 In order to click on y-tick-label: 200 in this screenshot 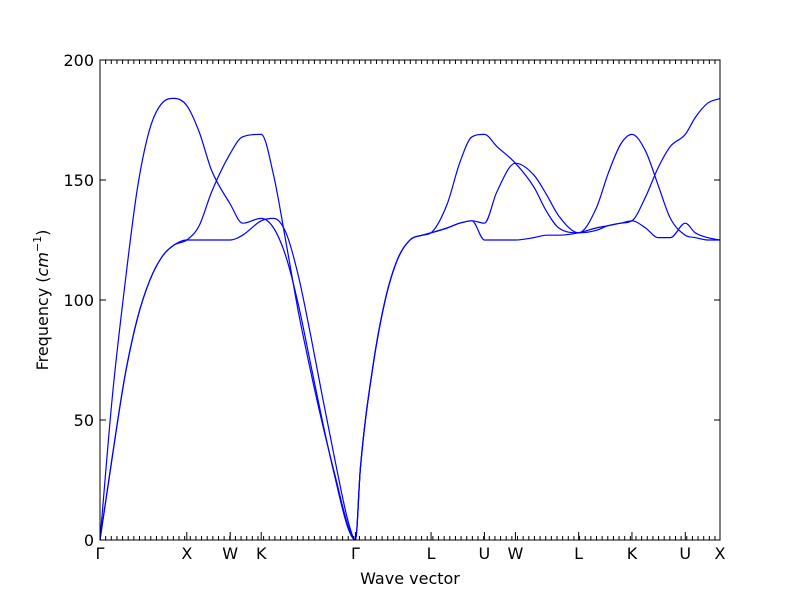, I will do `click(78, 60)`.